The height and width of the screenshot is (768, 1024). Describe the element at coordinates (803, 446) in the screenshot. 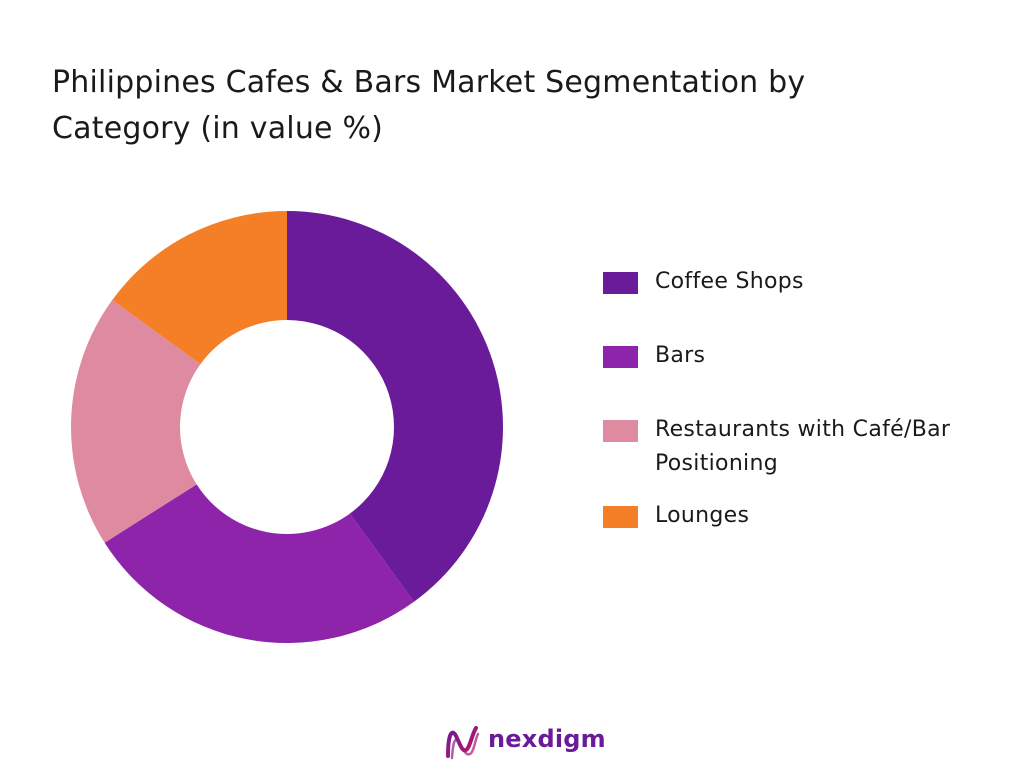

I see `legend-label-restaurants: Restaurants with Café/Bar Positioning` at that location.